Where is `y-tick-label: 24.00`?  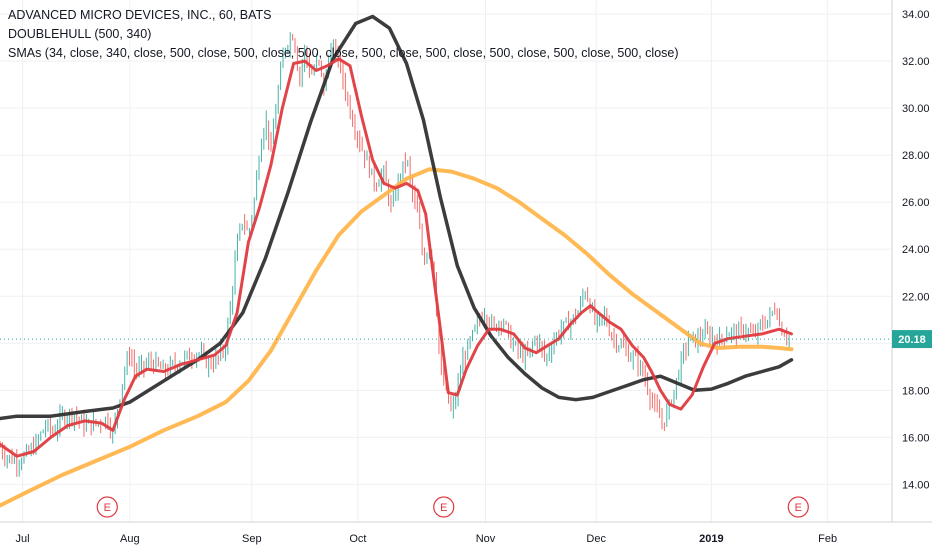
y-tick-label: 24.00 is located at coordinates (916, 250).